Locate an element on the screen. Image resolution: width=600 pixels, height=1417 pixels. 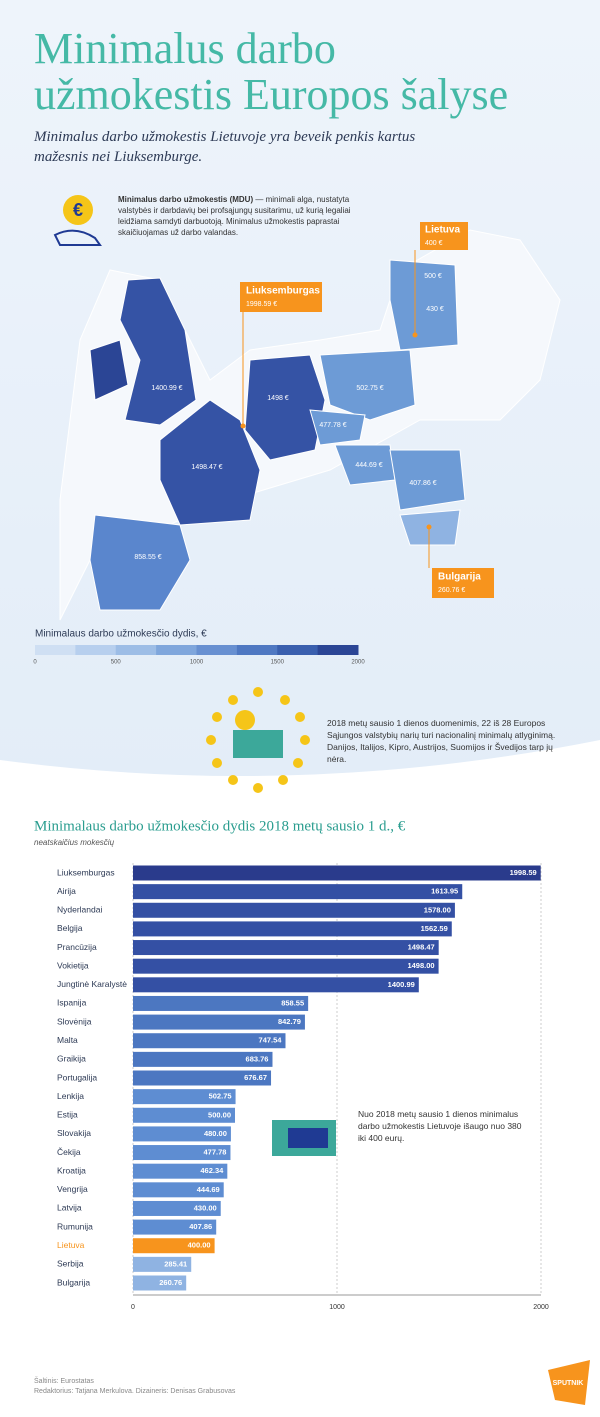
callout-value: 400 € is located at coordinates (434, 243).